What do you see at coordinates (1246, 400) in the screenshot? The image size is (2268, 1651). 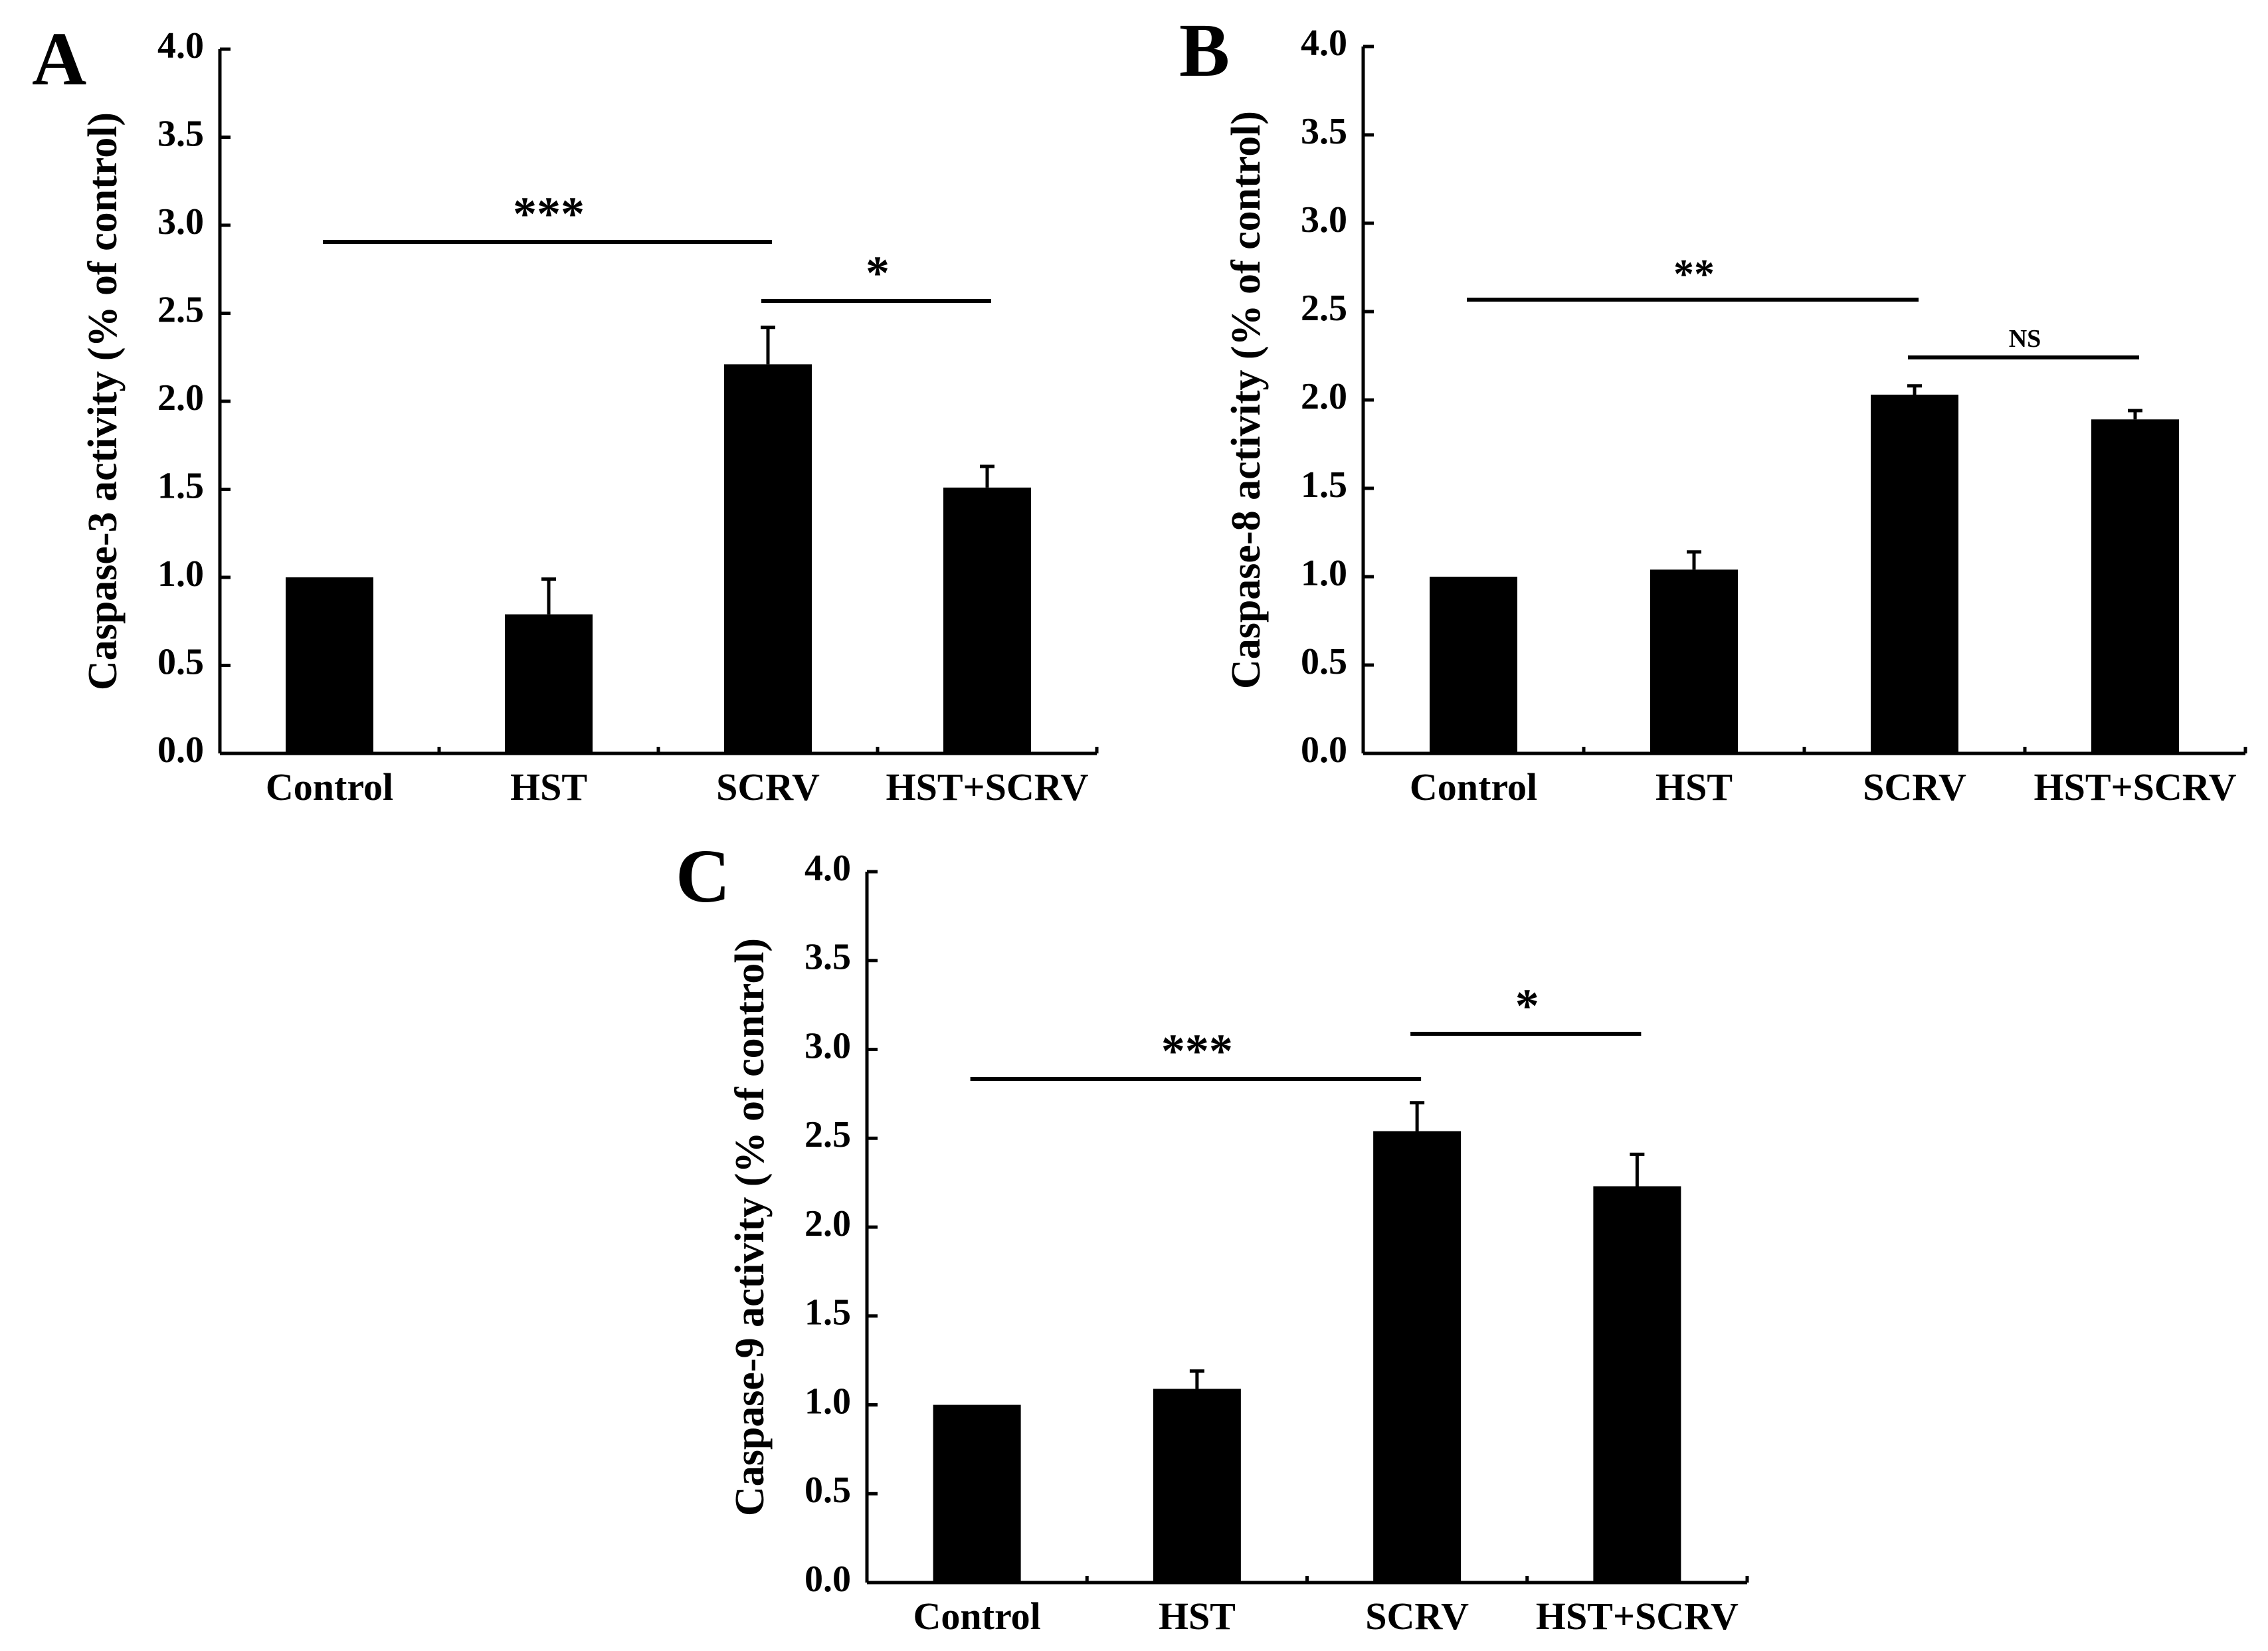 I see `y-axis-title-b: Caspase-8 activity (% of control)` at bounding box center [1246, 400].